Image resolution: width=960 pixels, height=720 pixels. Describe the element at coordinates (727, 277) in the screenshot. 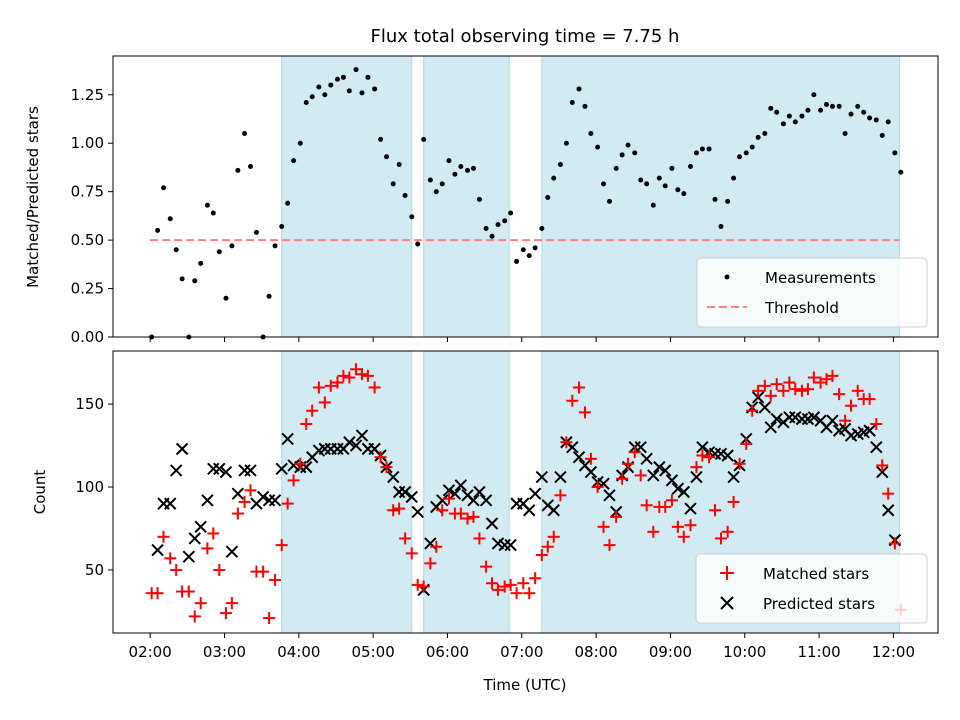

I see `legend-measurement-marker` at that location.